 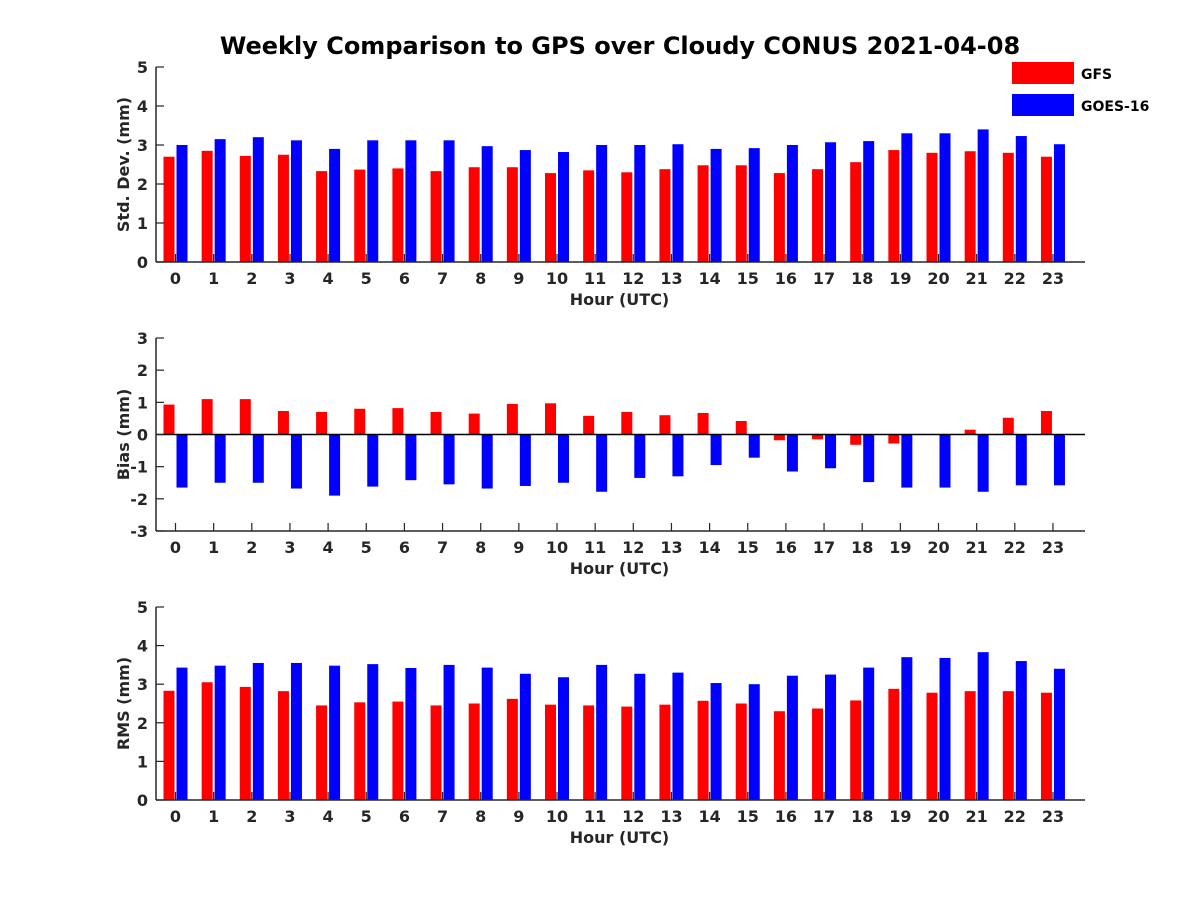 What do you see at coordinates (620, 837) in the screenshot?
I see `x-axis-label: Hour (UTC)` at bounding box center [620, 837].